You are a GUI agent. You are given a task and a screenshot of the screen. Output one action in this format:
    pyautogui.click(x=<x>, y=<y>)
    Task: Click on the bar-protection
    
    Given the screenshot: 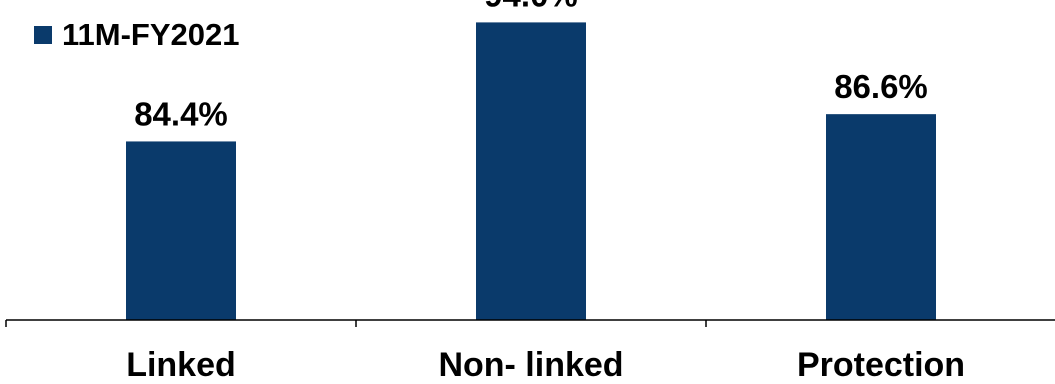 What is the action you would take?
    pyautogui.click(x=881, y=217)
    